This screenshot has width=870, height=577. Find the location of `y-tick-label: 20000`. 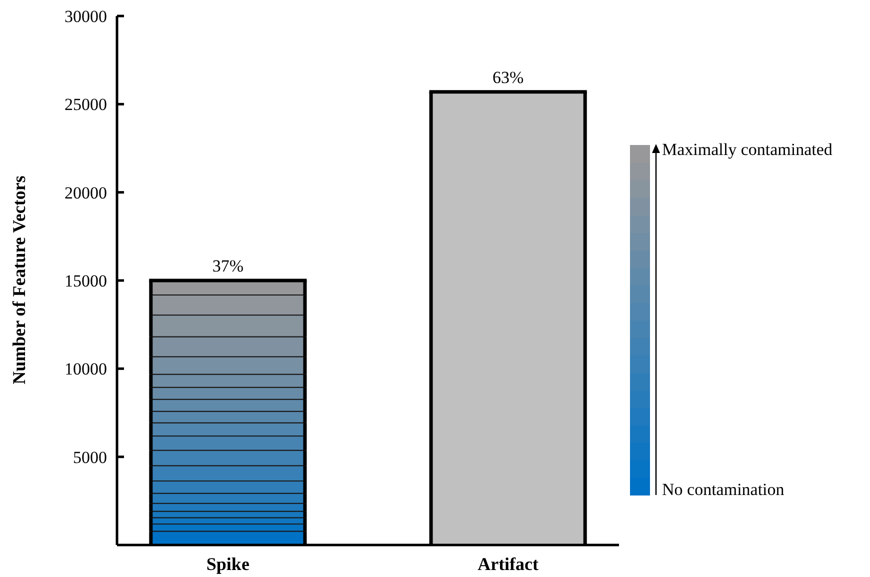

y-tick-label: 20000 is located at coordinates (85, 192).